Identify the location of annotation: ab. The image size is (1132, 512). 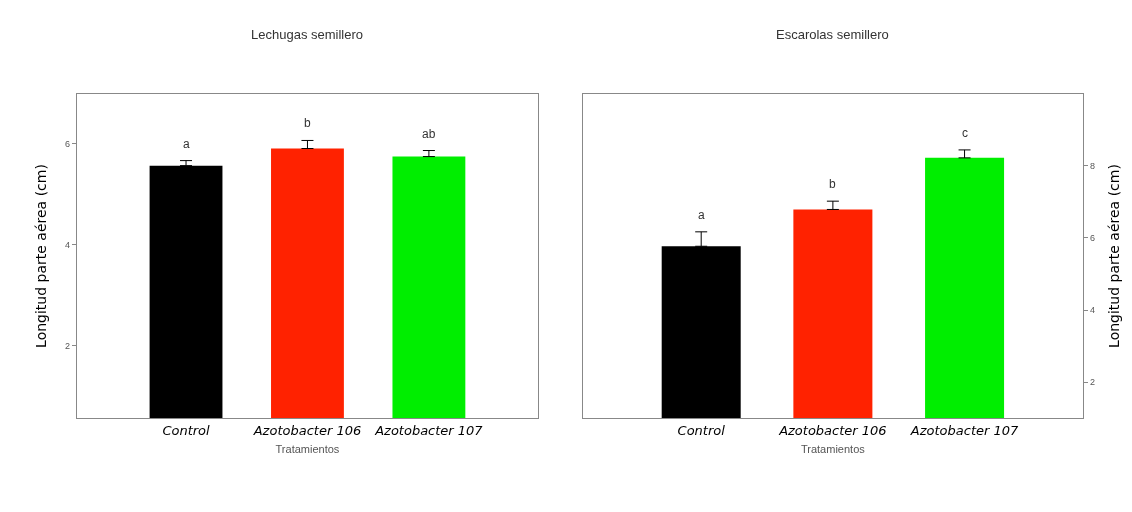
(429, 134).